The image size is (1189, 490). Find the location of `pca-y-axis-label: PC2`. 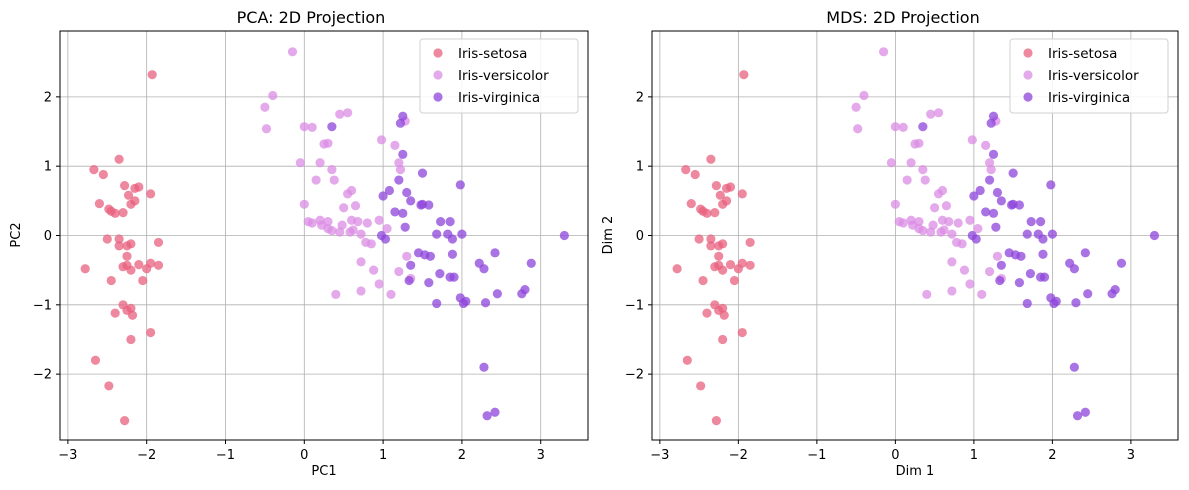

pca-y-axis-label: PC2 is located at coordinates (16, 234).